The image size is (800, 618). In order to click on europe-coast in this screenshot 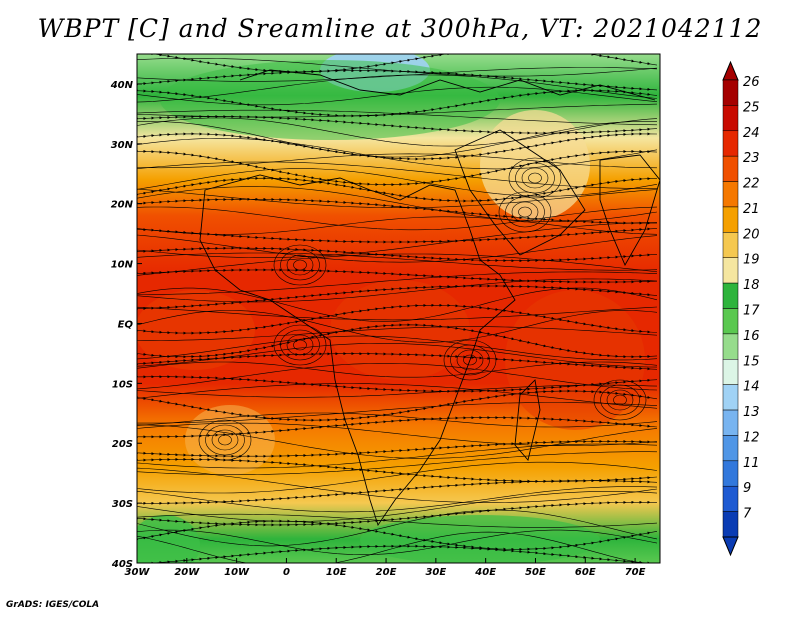, I will do `click(447, 85)`.